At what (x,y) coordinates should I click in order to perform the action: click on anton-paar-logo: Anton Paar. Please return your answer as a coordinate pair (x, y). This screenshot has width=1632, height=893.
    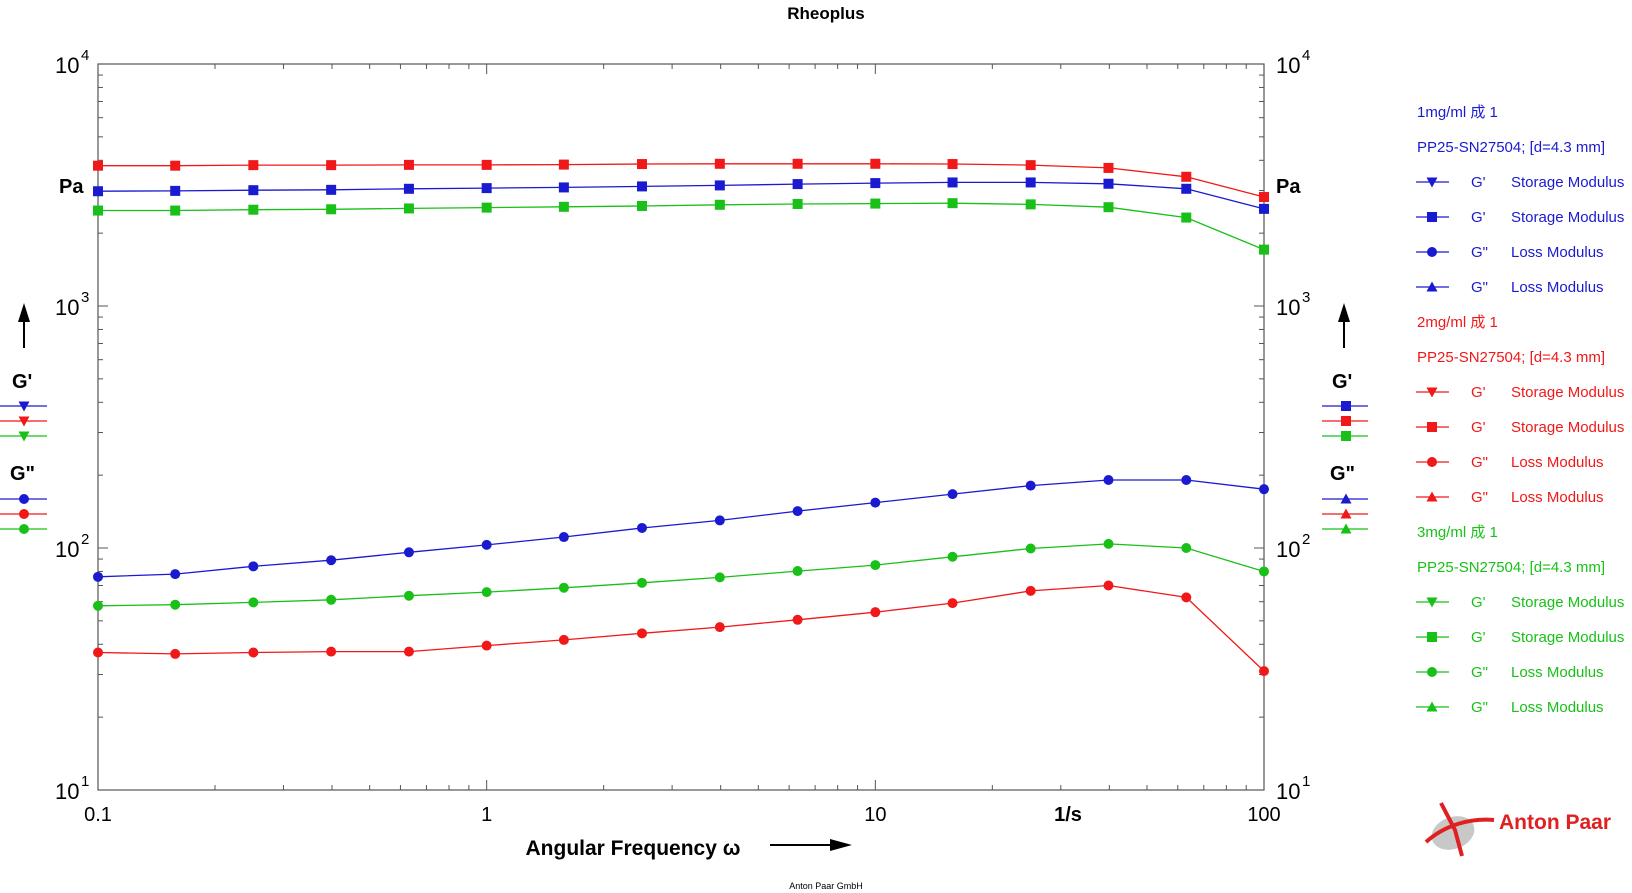
    Looking at the image, I should click on (1517, 829).